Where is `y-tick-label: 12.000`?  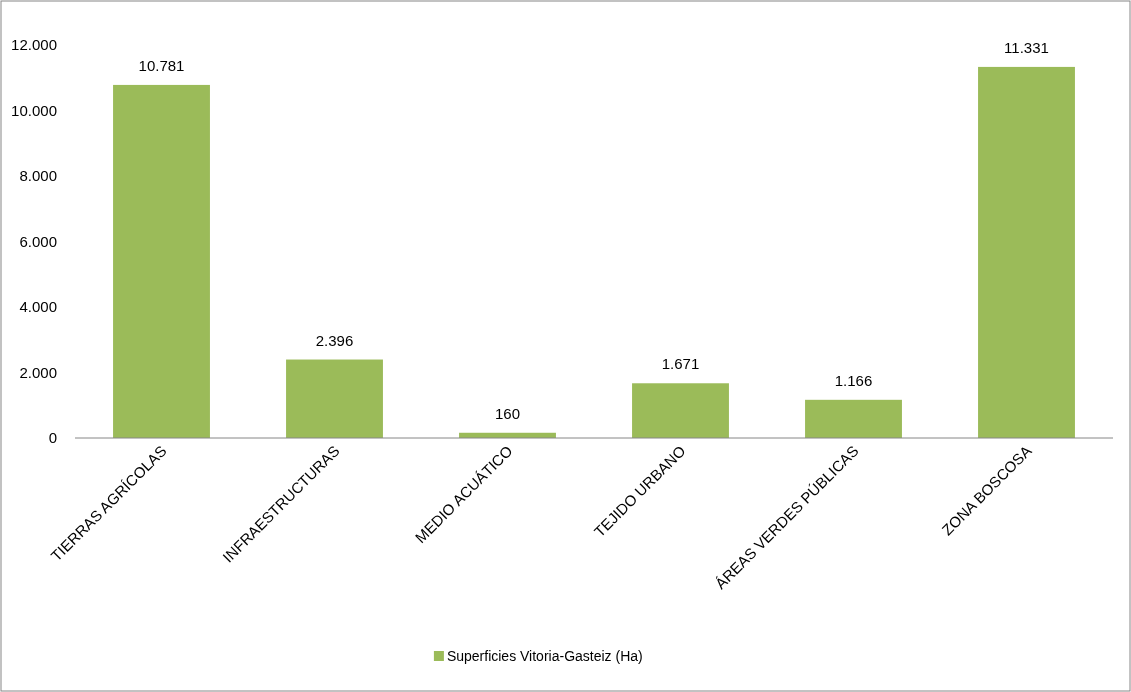 y-tick-label: 12.000 is located at coordinates (34, 45).